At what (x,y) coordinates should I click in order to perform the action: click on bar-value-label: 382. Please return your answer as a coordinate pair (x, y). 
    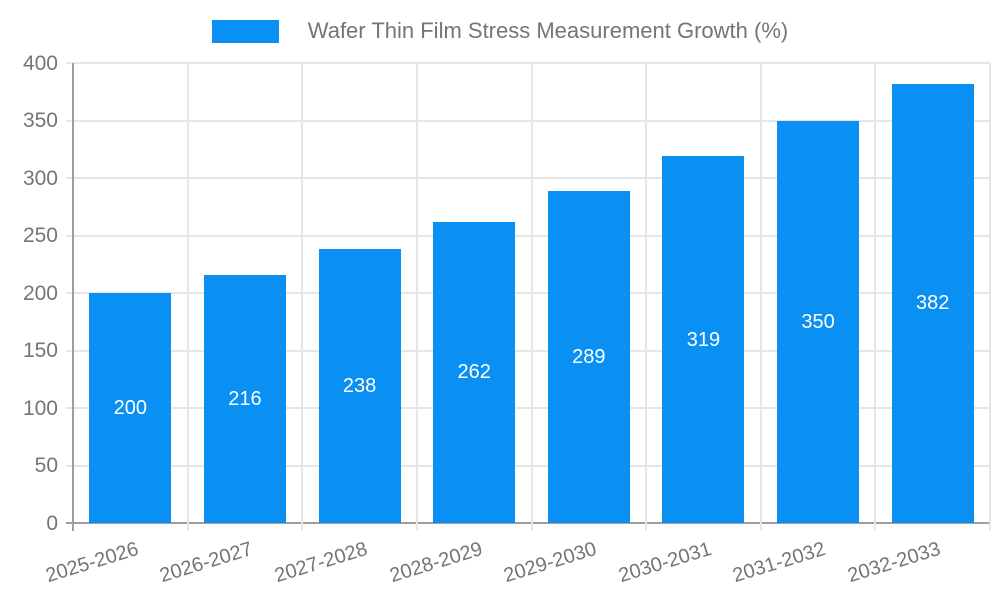
    Looking at the image, I should click on (933, 303).